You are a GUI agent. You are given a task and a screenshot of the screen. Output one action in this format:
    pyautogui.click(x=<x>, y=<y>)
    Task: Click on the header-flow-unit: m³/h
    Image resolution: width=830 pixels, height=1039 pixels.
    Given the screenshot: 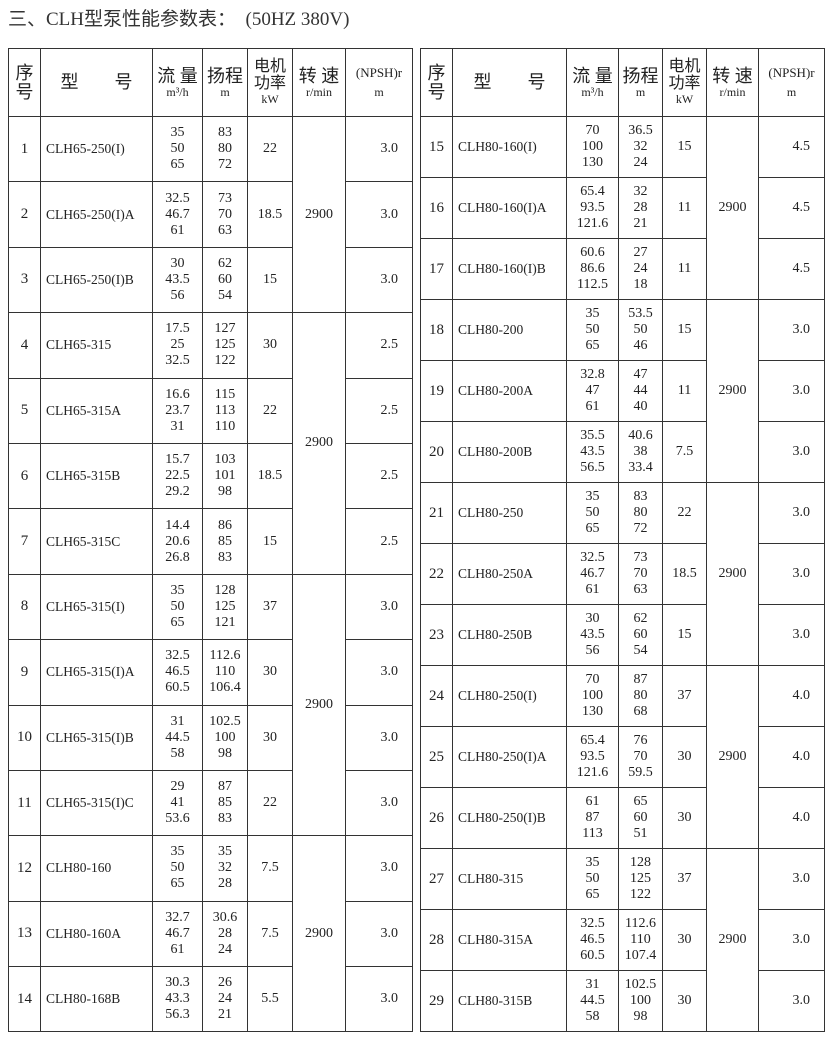 What is the action you would take?
    pyautogui.click(x=177, y=91)
    